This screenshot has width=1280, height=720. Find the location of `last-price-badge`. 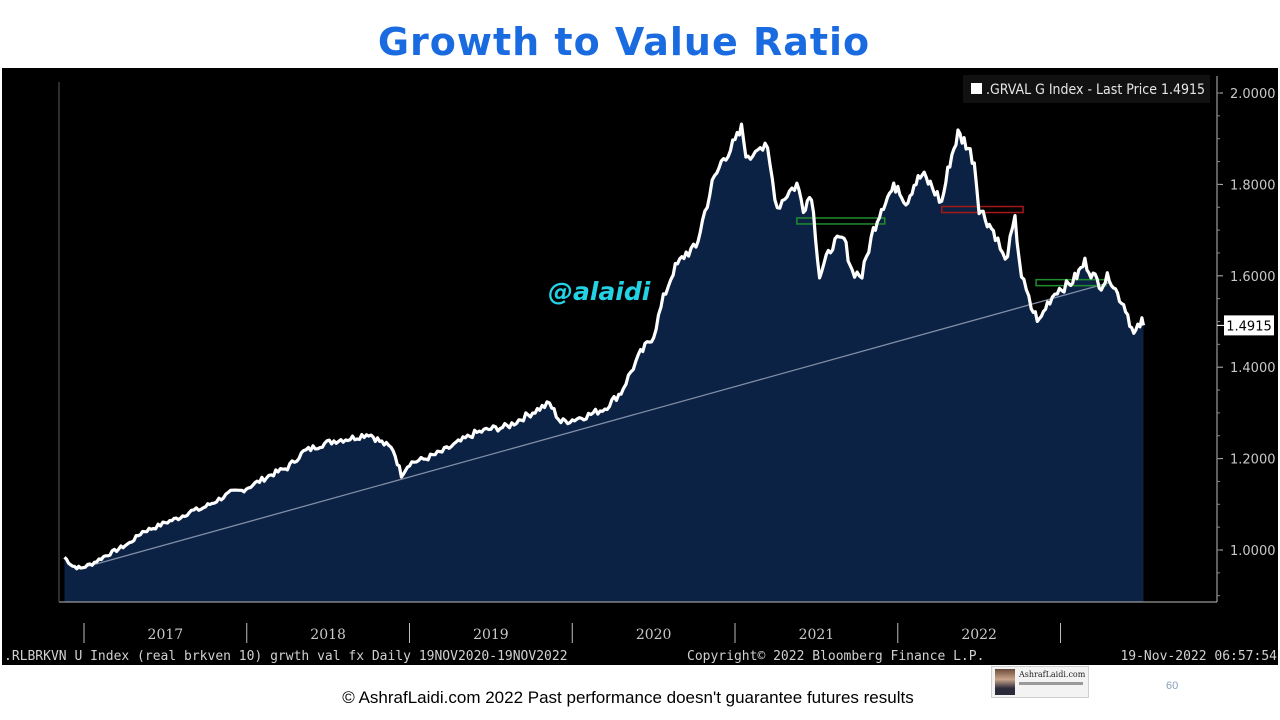

last-price-badge is located at coordinates (1249, 325).